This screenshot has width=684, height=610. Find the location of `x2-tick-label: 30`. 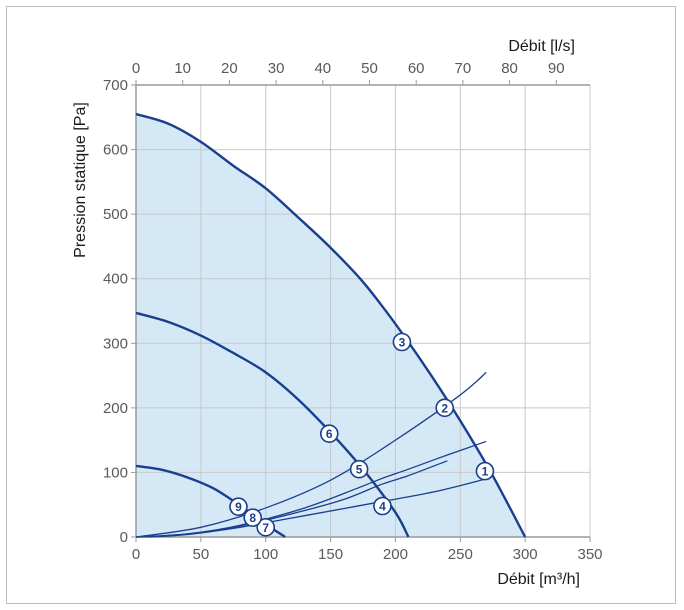

x2-tick-label: 30 is located at coordinates (276, 68).